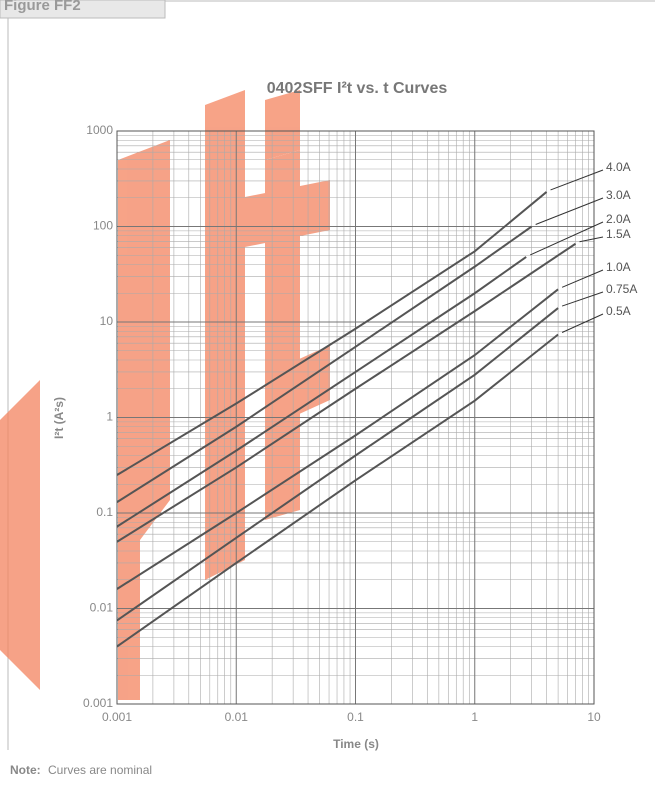 The image size is (655, 789). What do you see at coordinates (104, 512) in the screenshot?
I see `y-tick-label: 0.1` at bounding box center [104, 512].